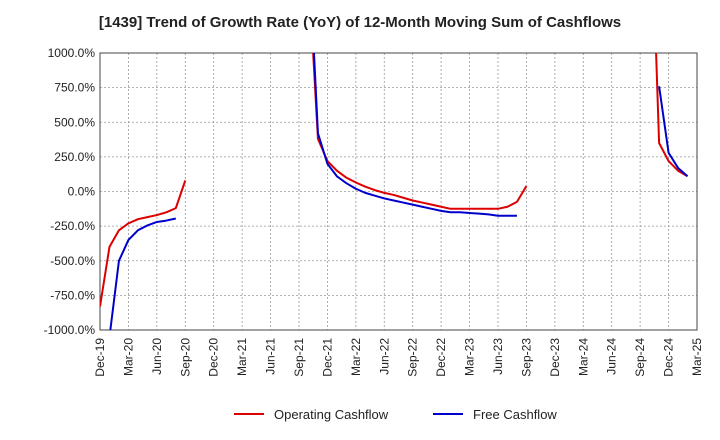  I want to click on x-tick-label: Mar-22, so click(356, 357).